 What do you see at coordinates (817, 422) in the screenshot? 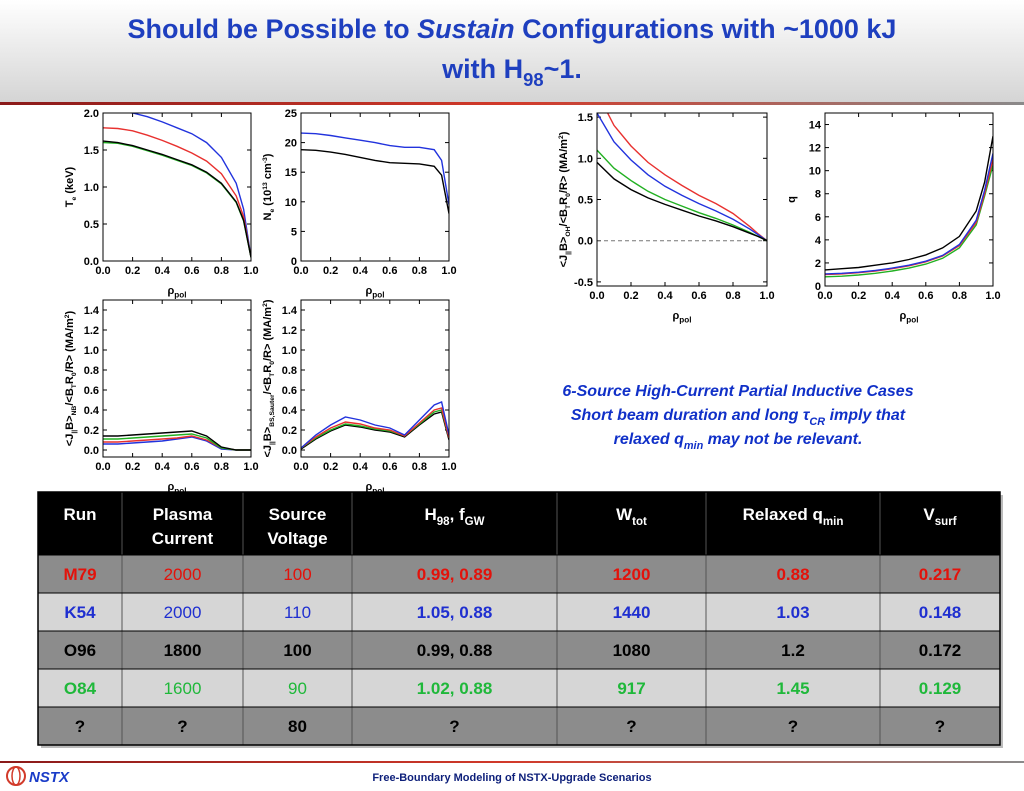
I see `text-segment: CR` at bounding box center [817, 422].